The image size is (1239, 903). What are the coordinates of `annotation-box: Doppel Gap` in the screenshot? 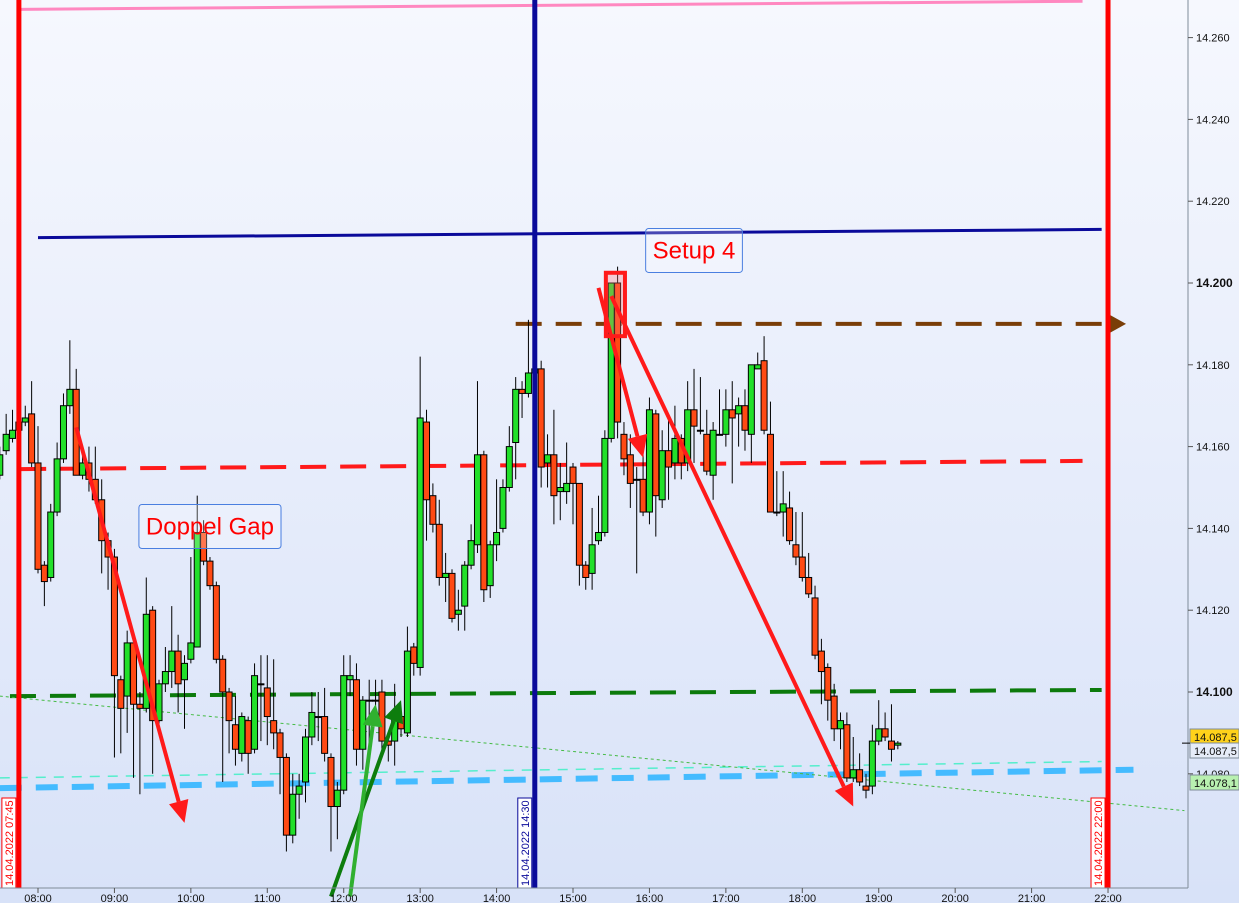 It's located at (210, 527).